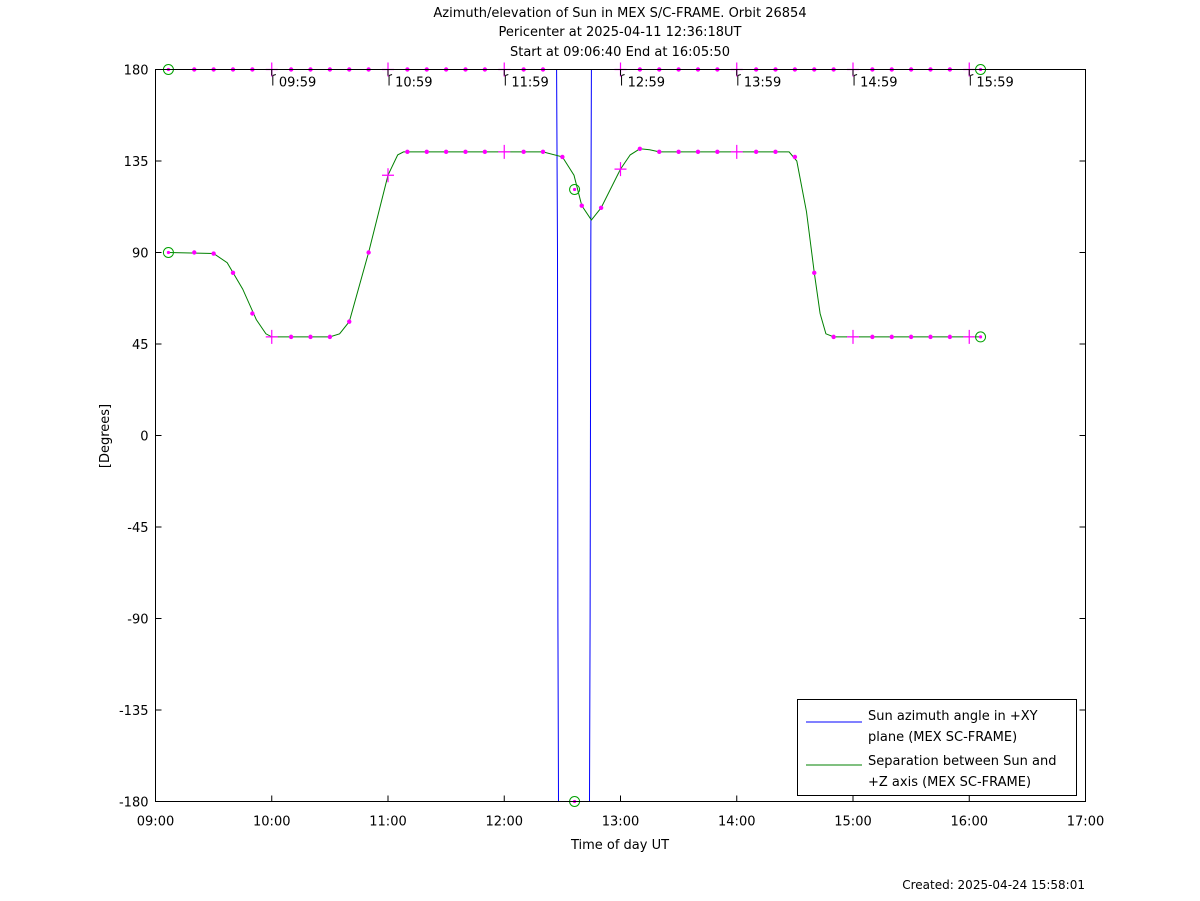 This screenshot has height=901, width=1200. Describe the element at coordinates (297, 83) in the screenshot. I see `time-label: 09:59` at that location.